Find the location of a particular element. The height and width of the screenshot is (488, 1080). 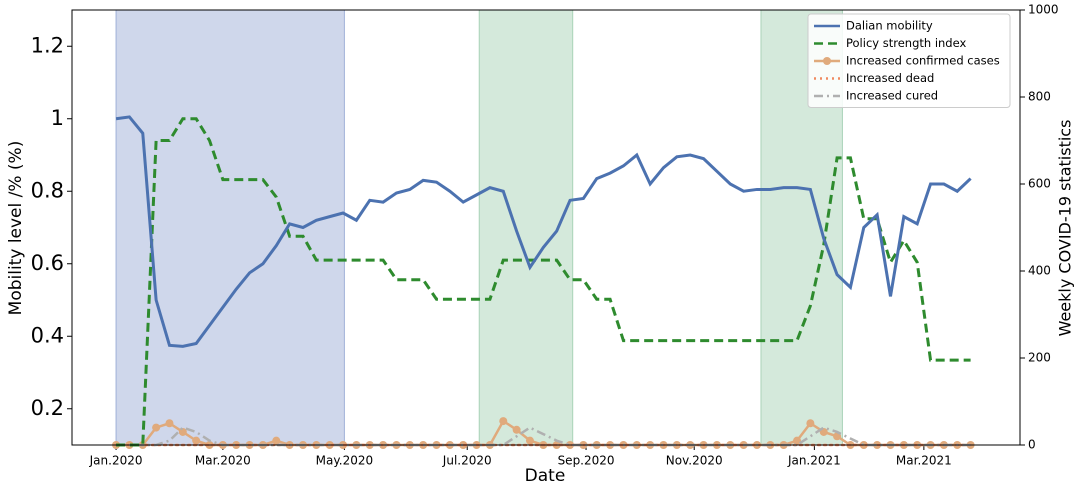

y-tick-label: 0.2 is located at coordinates (47, 408).